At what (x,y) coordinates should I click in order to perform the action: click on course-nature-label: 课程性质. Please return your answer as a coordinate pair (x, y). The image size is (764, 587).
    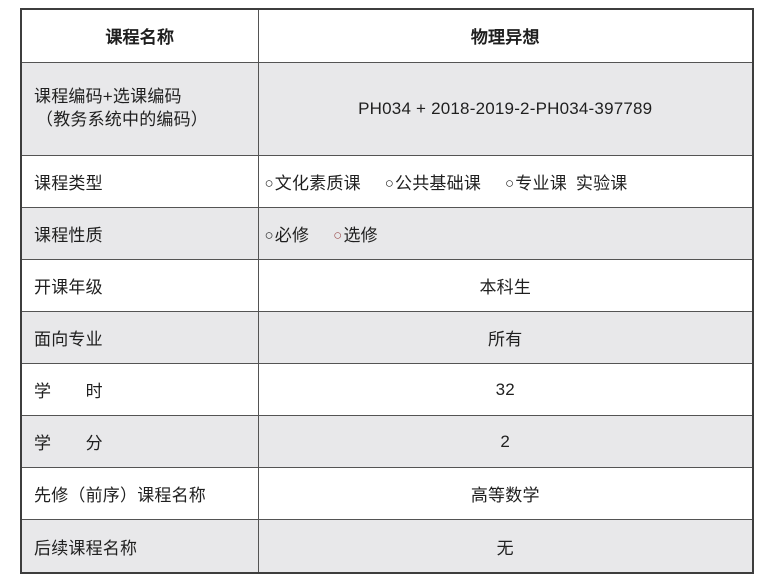
    Looking at the image, I should click on (139, 234).